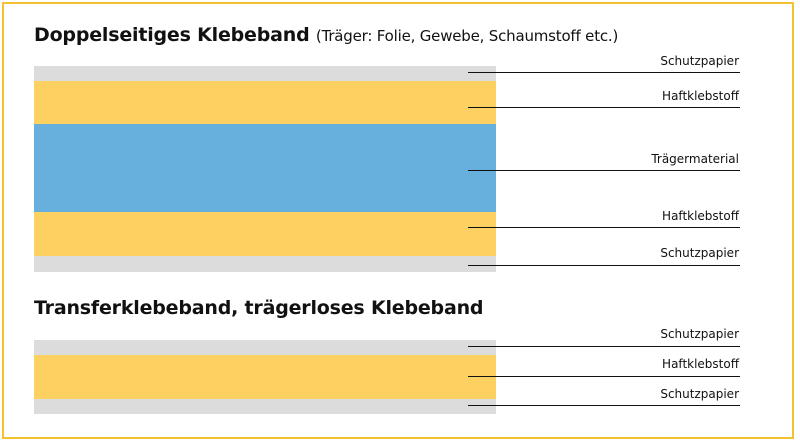  Describe the element at coordinates (700, 216) in the screenshot. I see `d1-label-adhesive-bottom: Haftklebstoff` at that location.